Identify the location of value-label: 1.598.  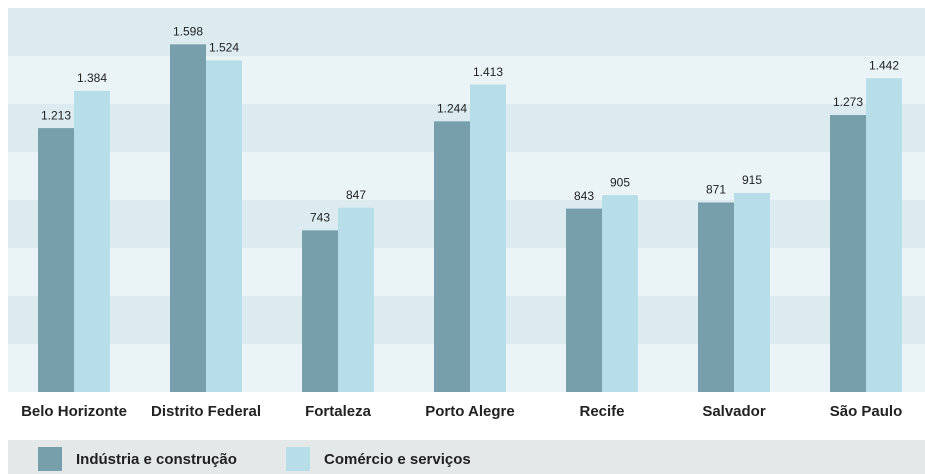
(188, 32).